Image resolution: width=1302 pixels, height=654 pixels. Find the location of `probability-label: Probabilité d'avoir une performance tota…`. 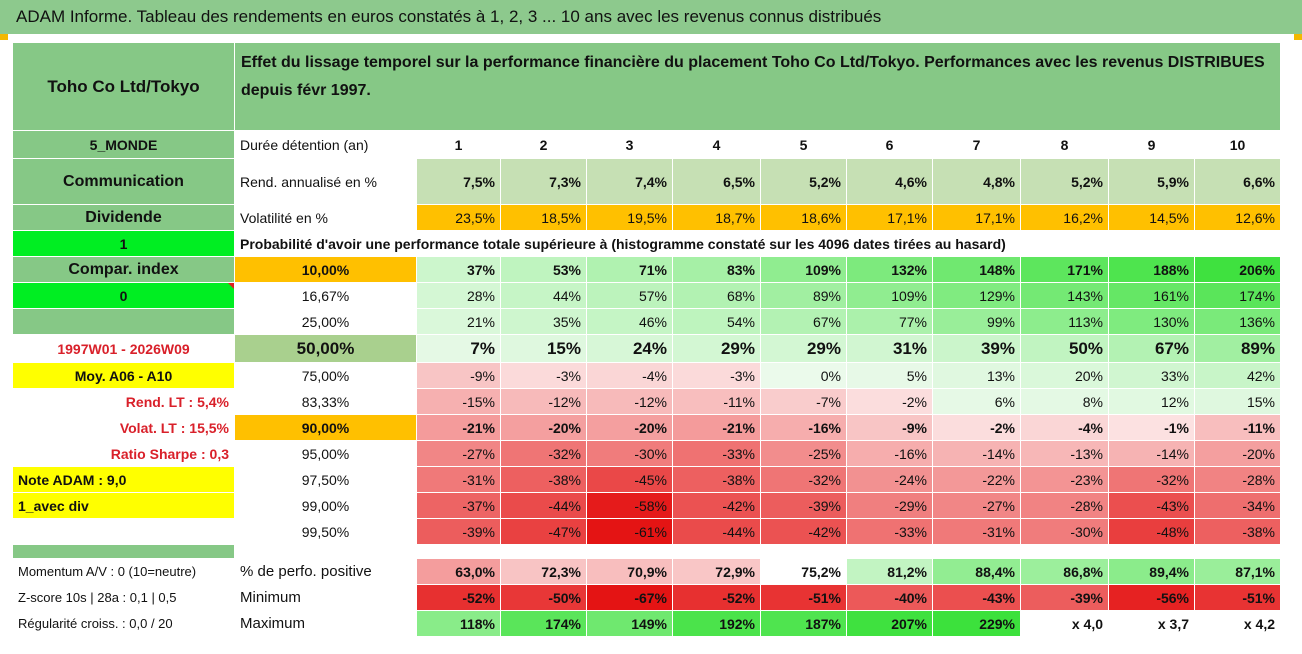

probability-label: Probabilité d'avoir une performance tota… is located at coordinates (671, 243).